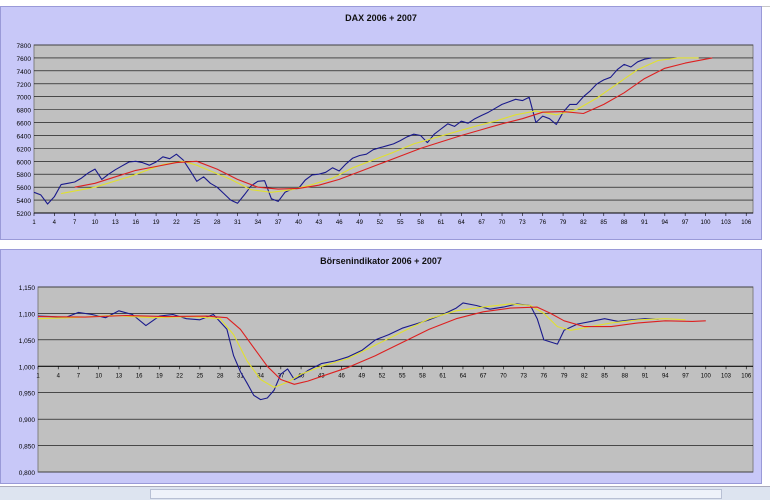 This screenshot has height=500, width=770. I want to click on chart-title: DAX 2006 + 2007, so click(381, 18).